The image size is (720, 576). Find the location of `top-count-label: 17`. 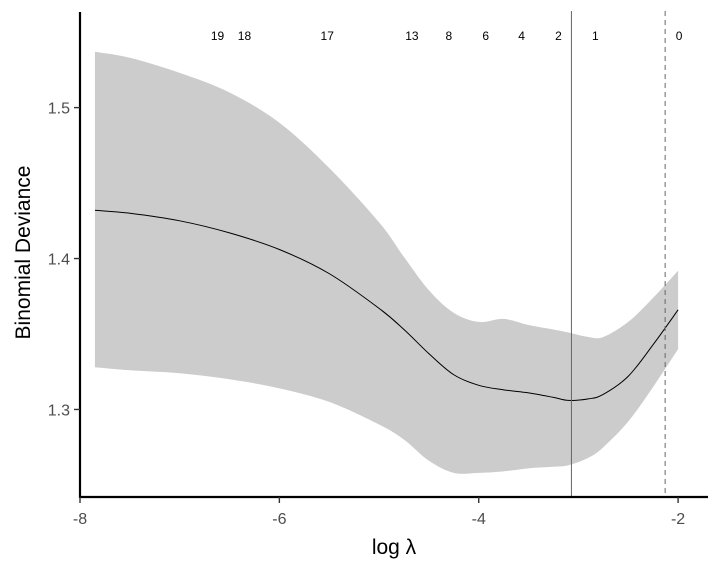

top-count-label: 17 is located at coordinates (328, 36).